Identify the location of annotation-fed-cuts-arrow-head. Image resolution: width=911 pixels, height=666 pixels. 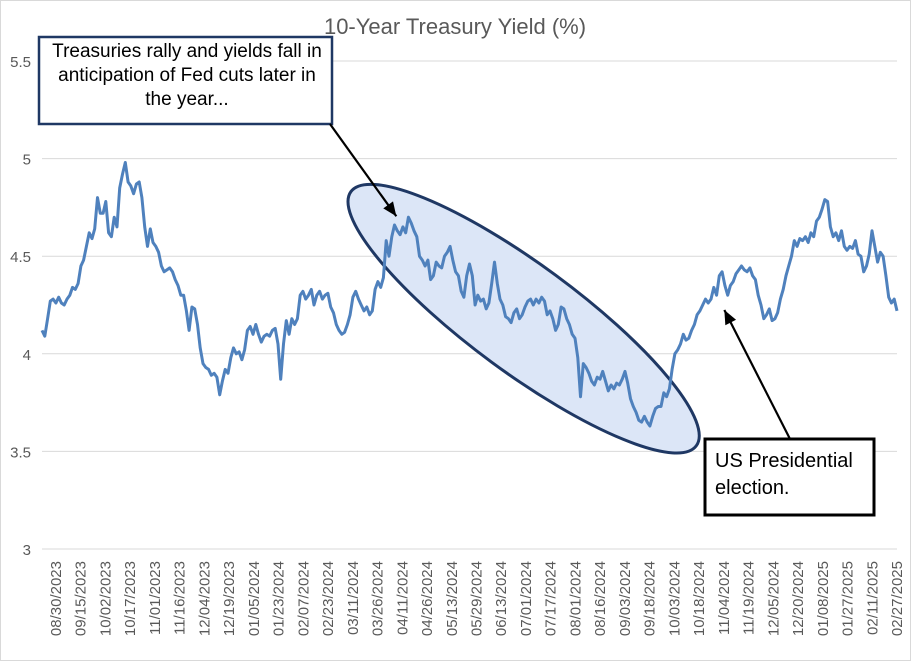
(390, 209).